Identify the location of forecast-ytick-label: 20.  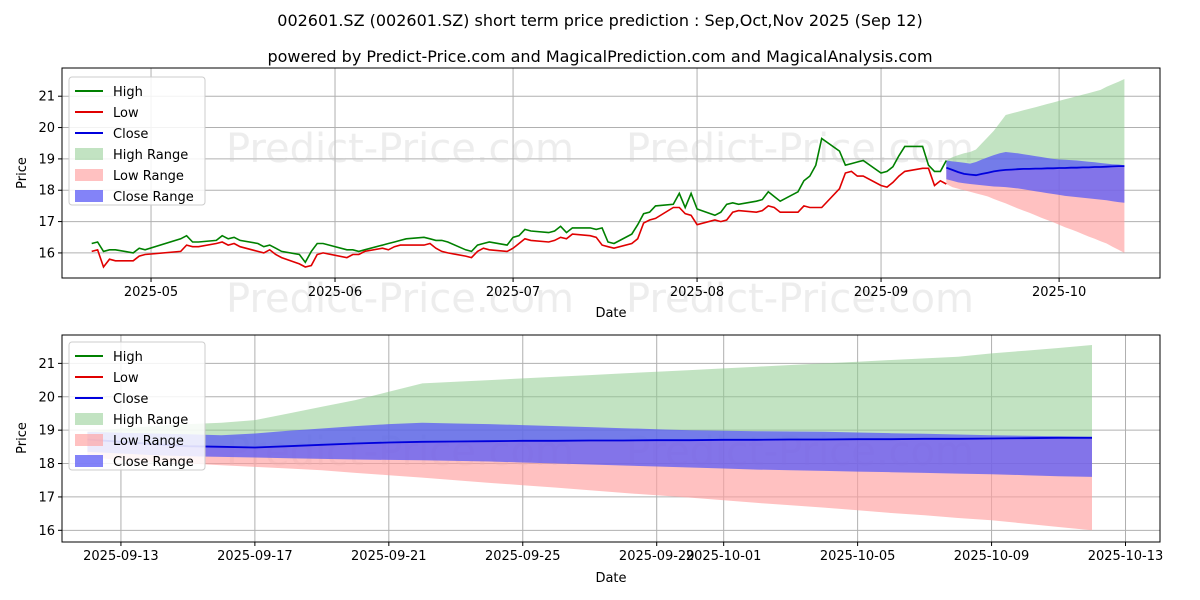
(46, 397).